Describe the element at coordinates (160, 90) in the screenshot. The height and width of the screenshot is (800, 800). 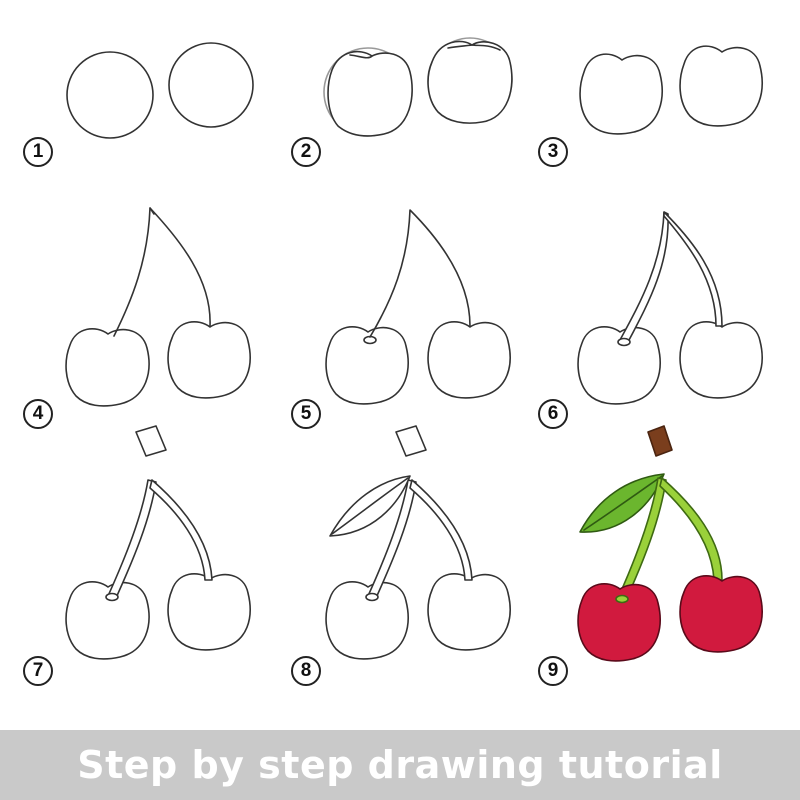
I see `step-1-drawing` at that location.